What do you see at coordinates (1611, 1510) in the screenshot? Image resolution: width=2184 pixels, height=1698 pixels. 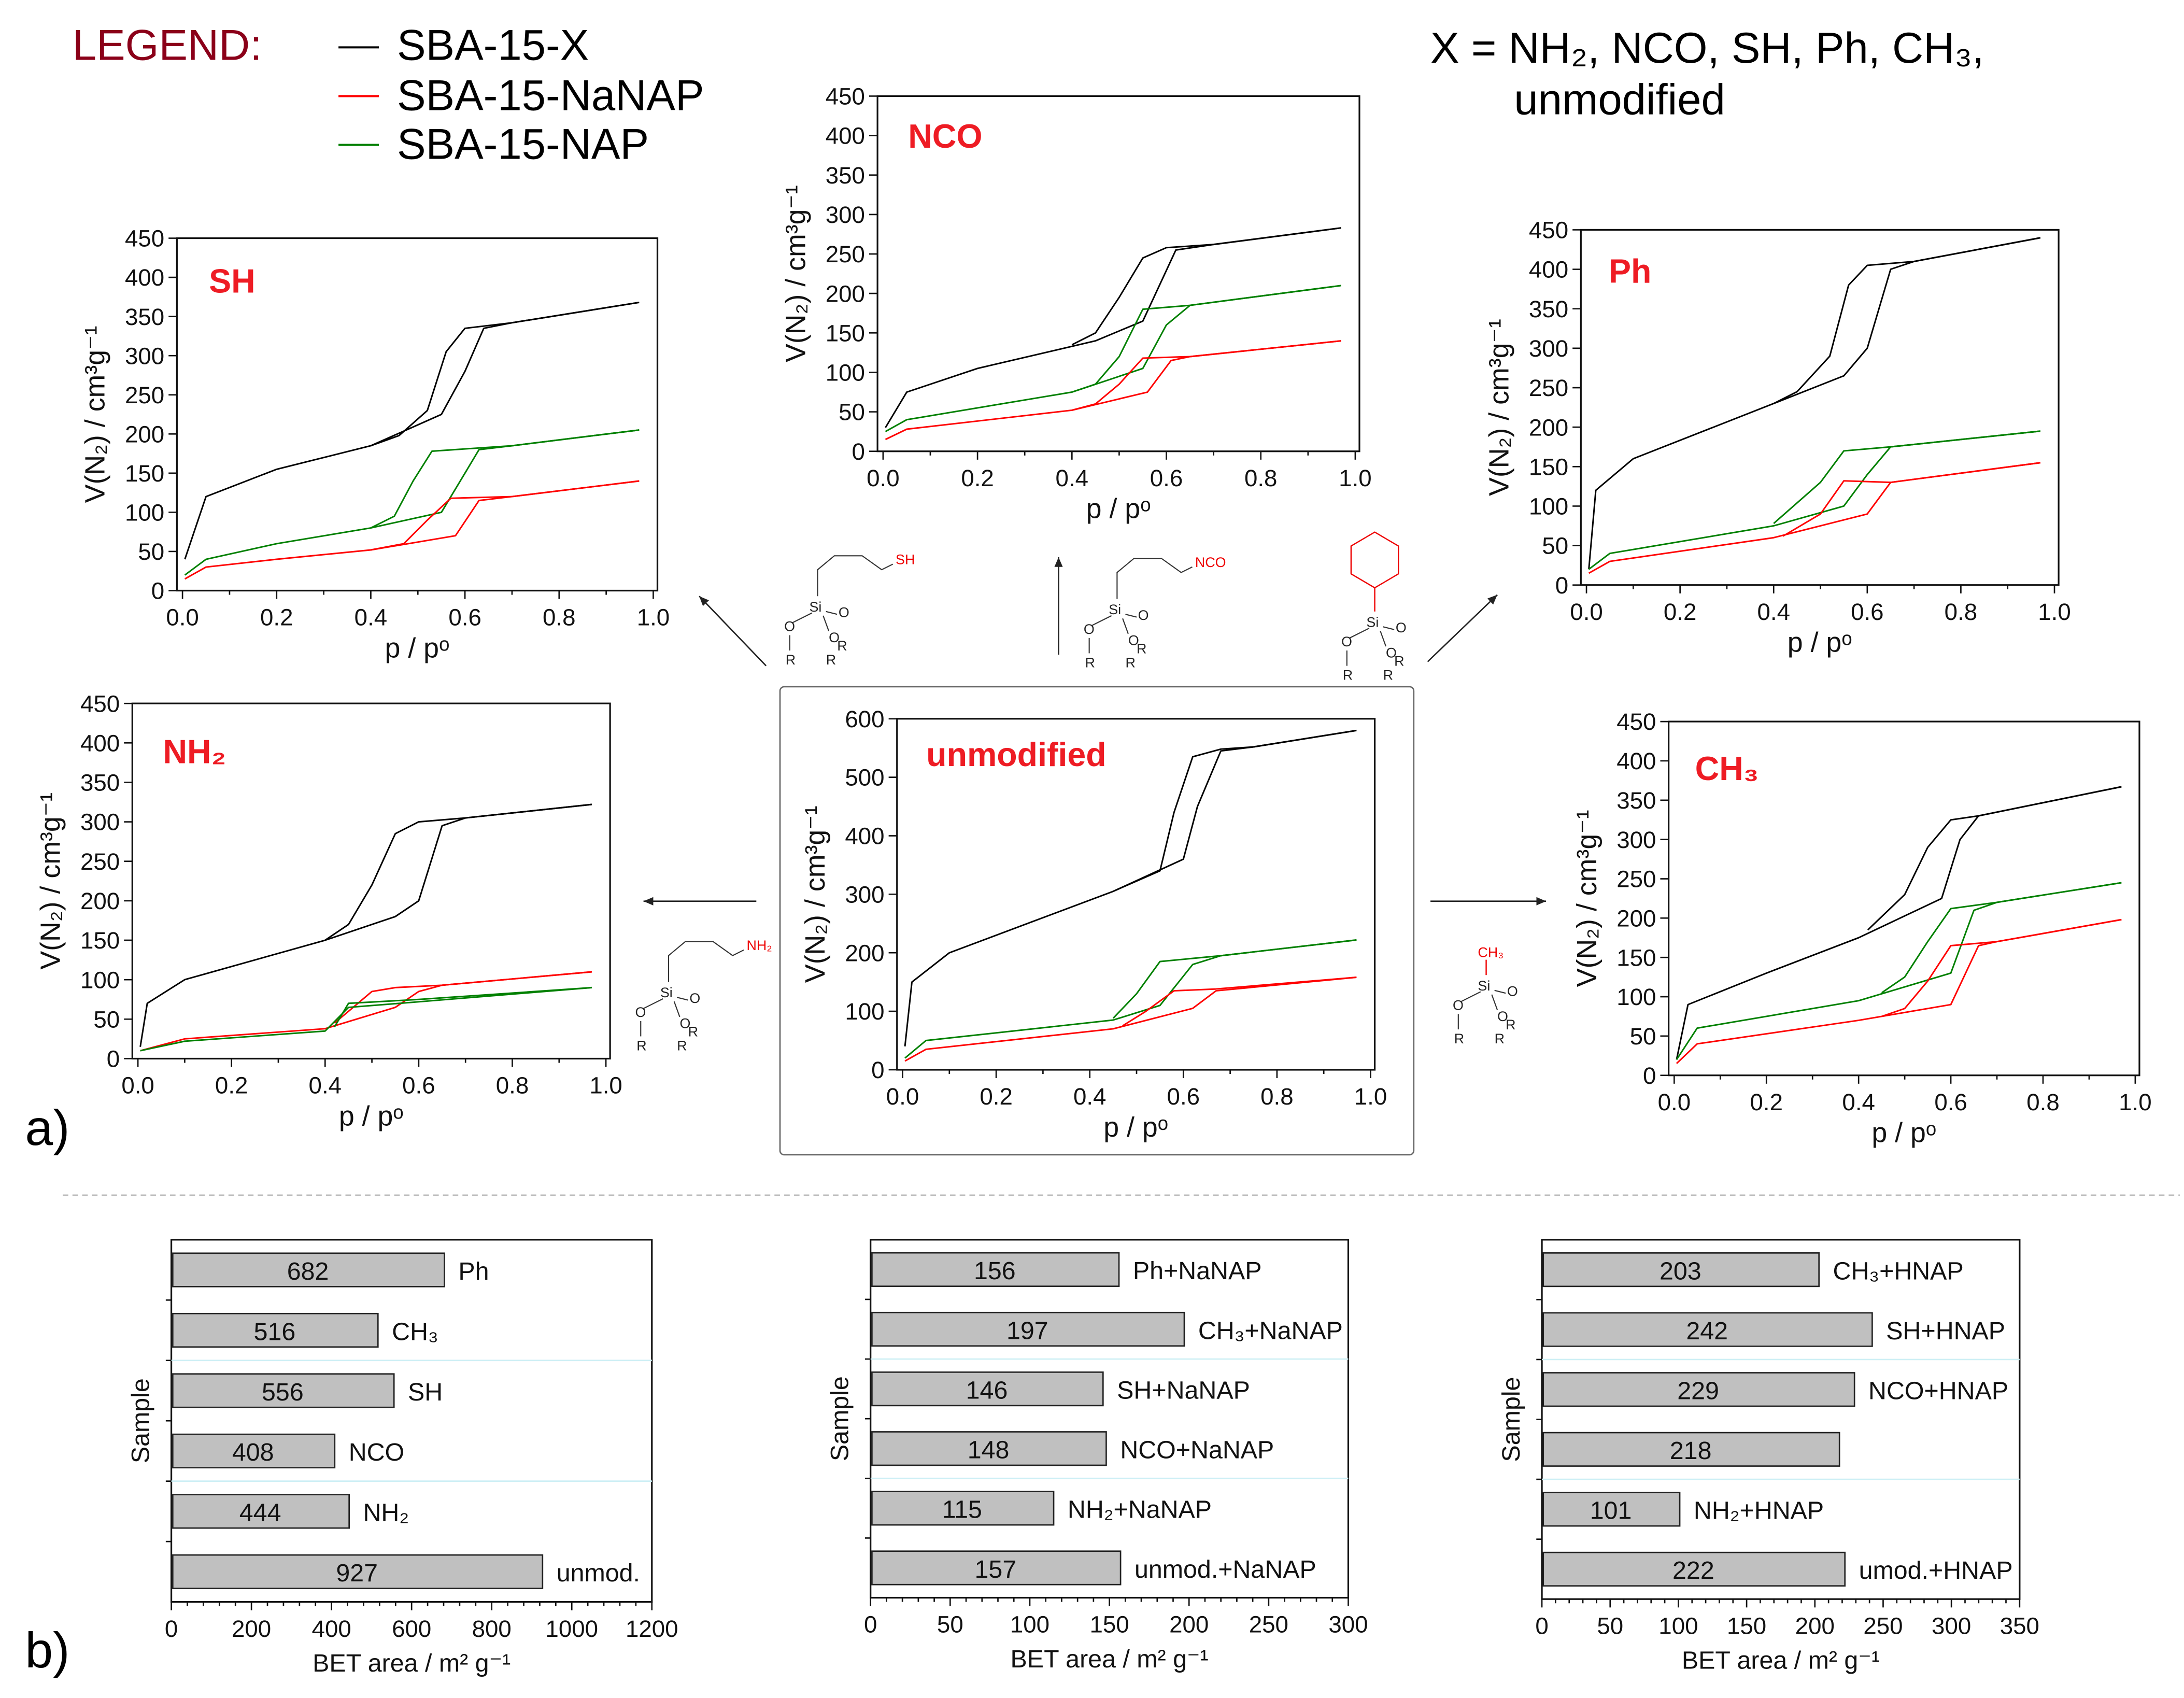 I see `bar-nh-hnap` at bounding box center [1611, 1510].